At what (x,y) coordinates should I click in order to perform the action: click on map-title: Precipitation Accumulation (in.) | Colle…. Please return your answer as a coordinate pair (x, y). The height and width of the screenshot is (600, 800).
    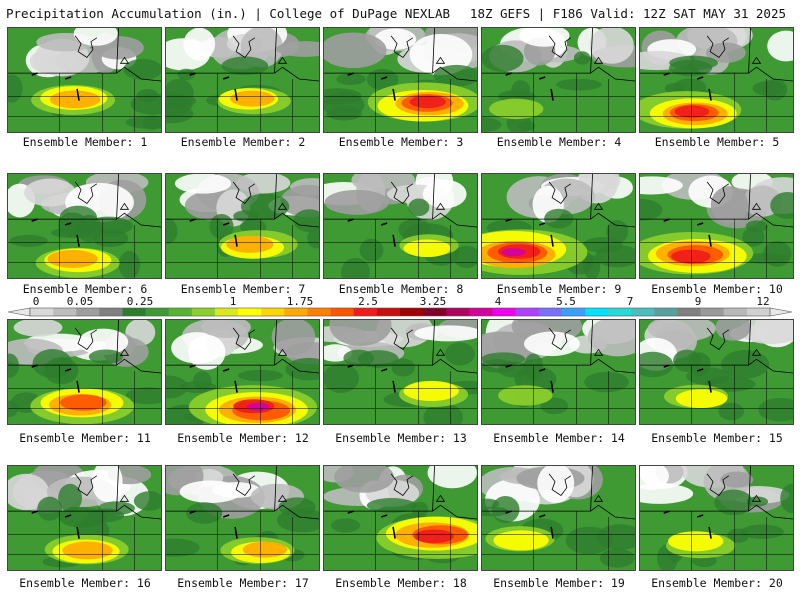
    Looking at the image, I should click on (228, 13).